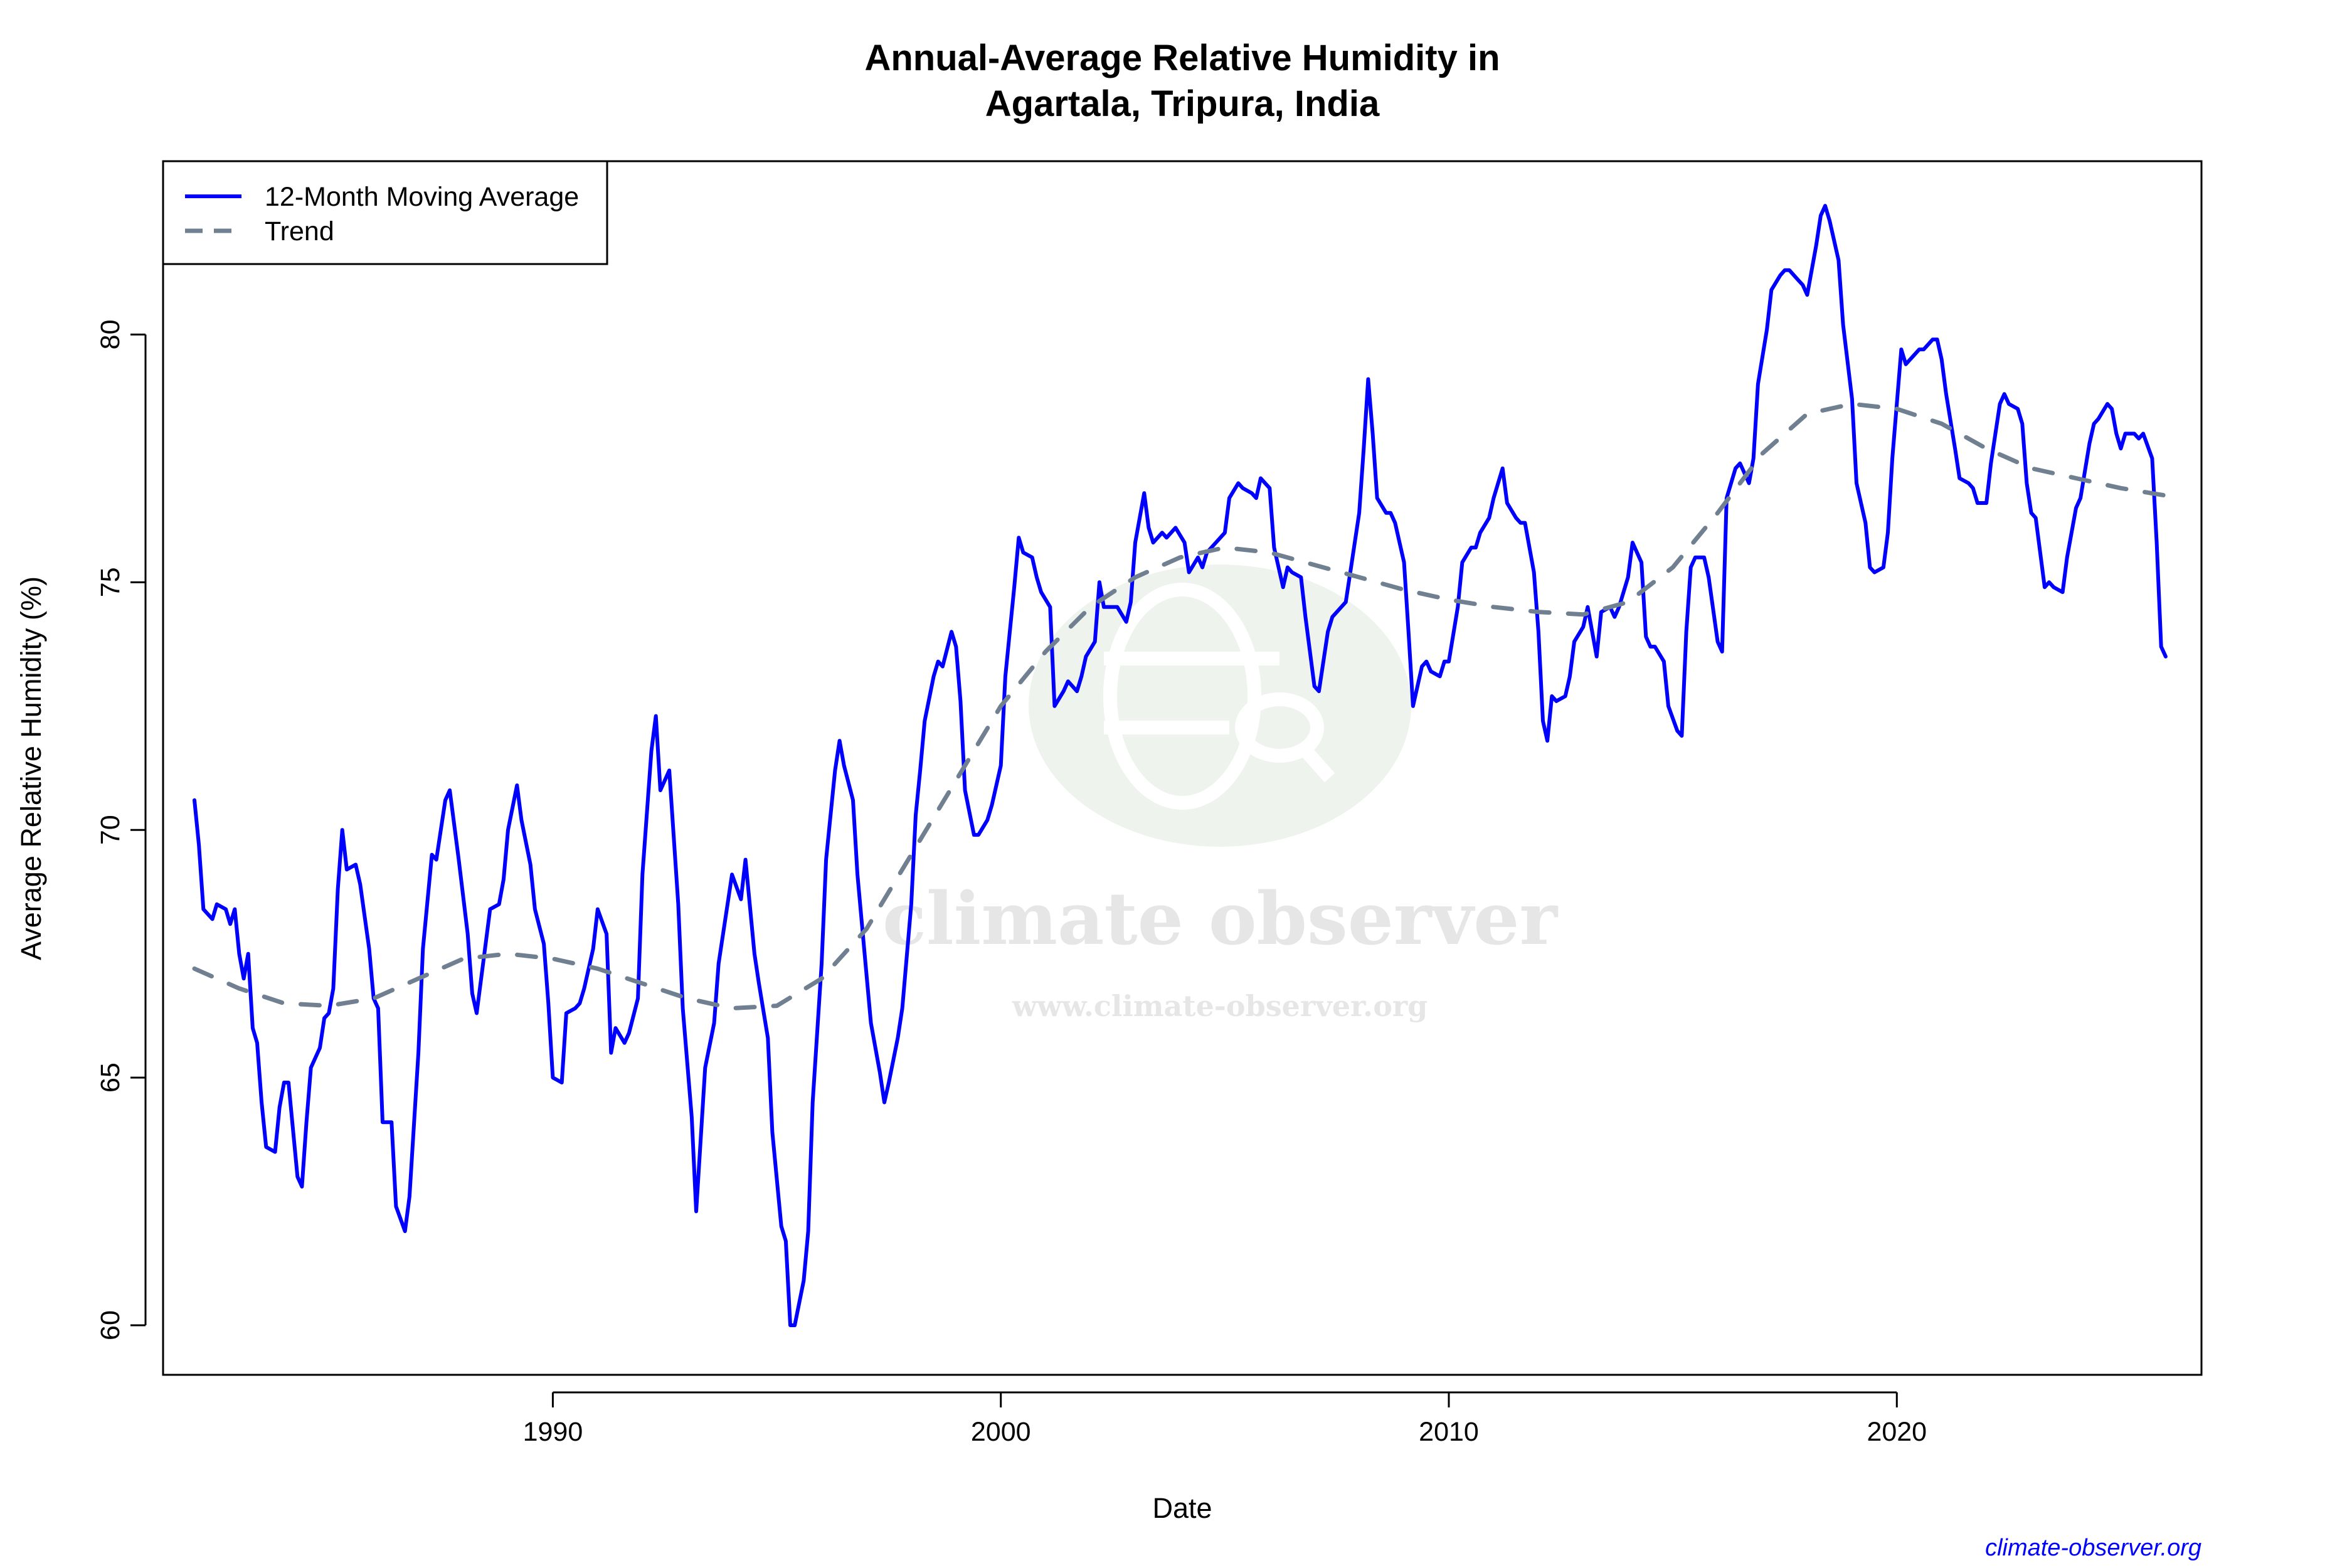  Describe the element at coordinates (110, 1077) in the screenshot. I see `y-tick-label: 65` at that location.